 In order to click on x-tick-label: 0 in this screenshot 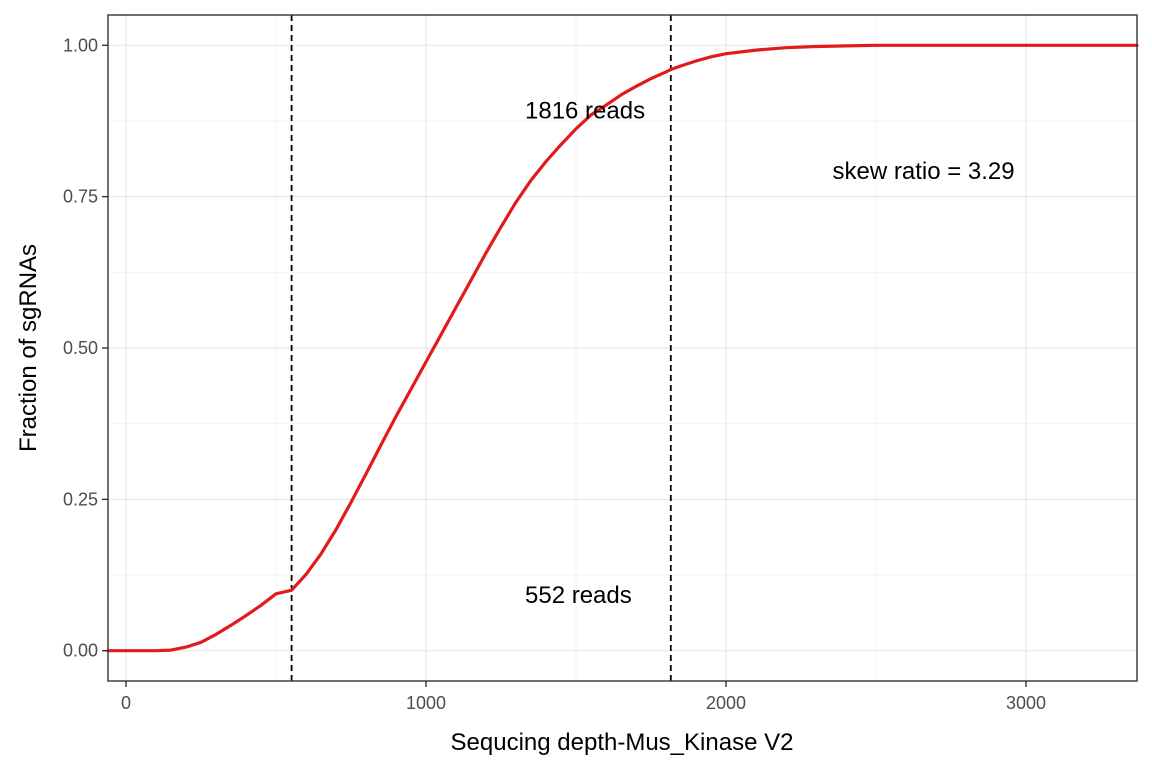, I will do `click(126, 703)`.